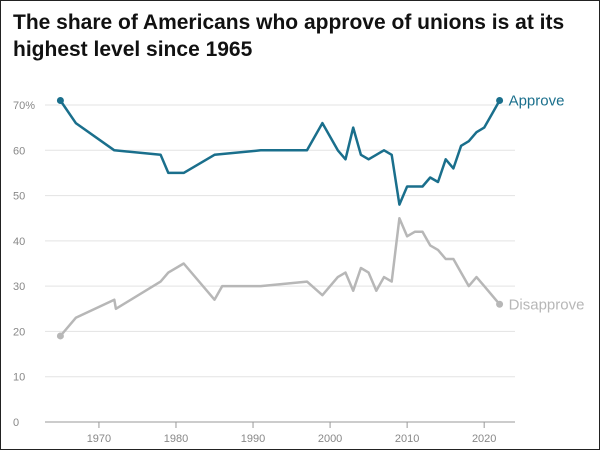 The image size is (600, 450). What do you see at coordinates (291, 433) in the screenshot?
I see `x-axis: 1970 1980 1990 2000 2010 2020` at bounding box center [291, 433].